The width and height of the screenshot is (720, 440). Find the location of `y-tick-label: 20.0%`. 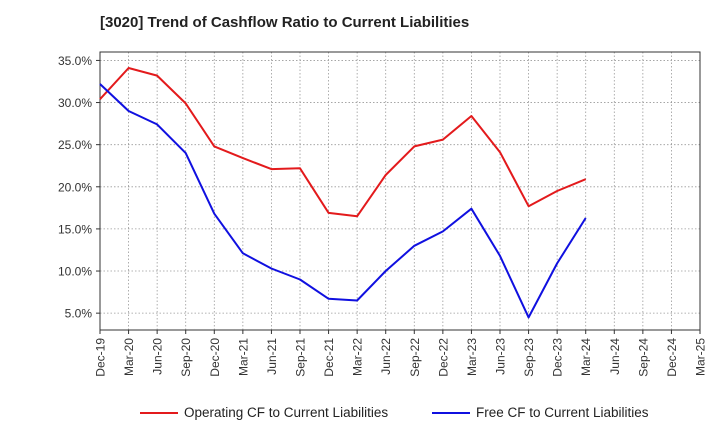

y-tick-label: 20.0% is located at coordinates (75, 187).